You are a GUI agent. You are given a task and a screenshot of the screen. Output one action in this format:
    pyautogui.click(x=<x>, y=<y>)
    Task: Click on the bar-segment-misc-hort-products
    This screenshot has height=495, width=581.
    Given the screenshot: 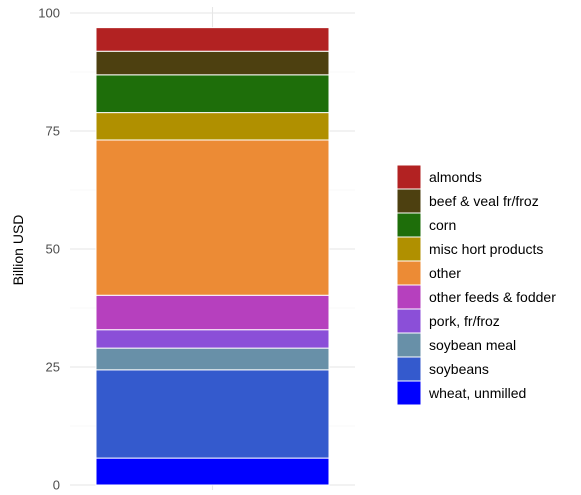 What is the action you would take?
    pyautogui.click(x=212, y=126)
    